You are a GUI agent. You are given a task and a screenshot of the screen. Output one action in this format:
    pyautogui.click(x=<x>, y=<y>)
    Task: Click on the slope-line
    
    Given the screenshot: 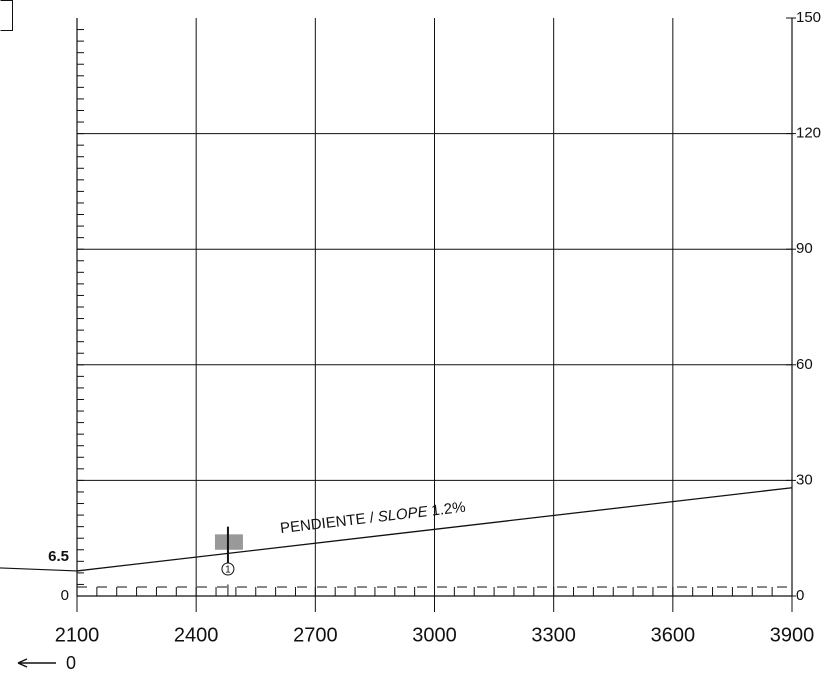 What is the action you would take?
    pyautogui.click(x=434, y=529)
    